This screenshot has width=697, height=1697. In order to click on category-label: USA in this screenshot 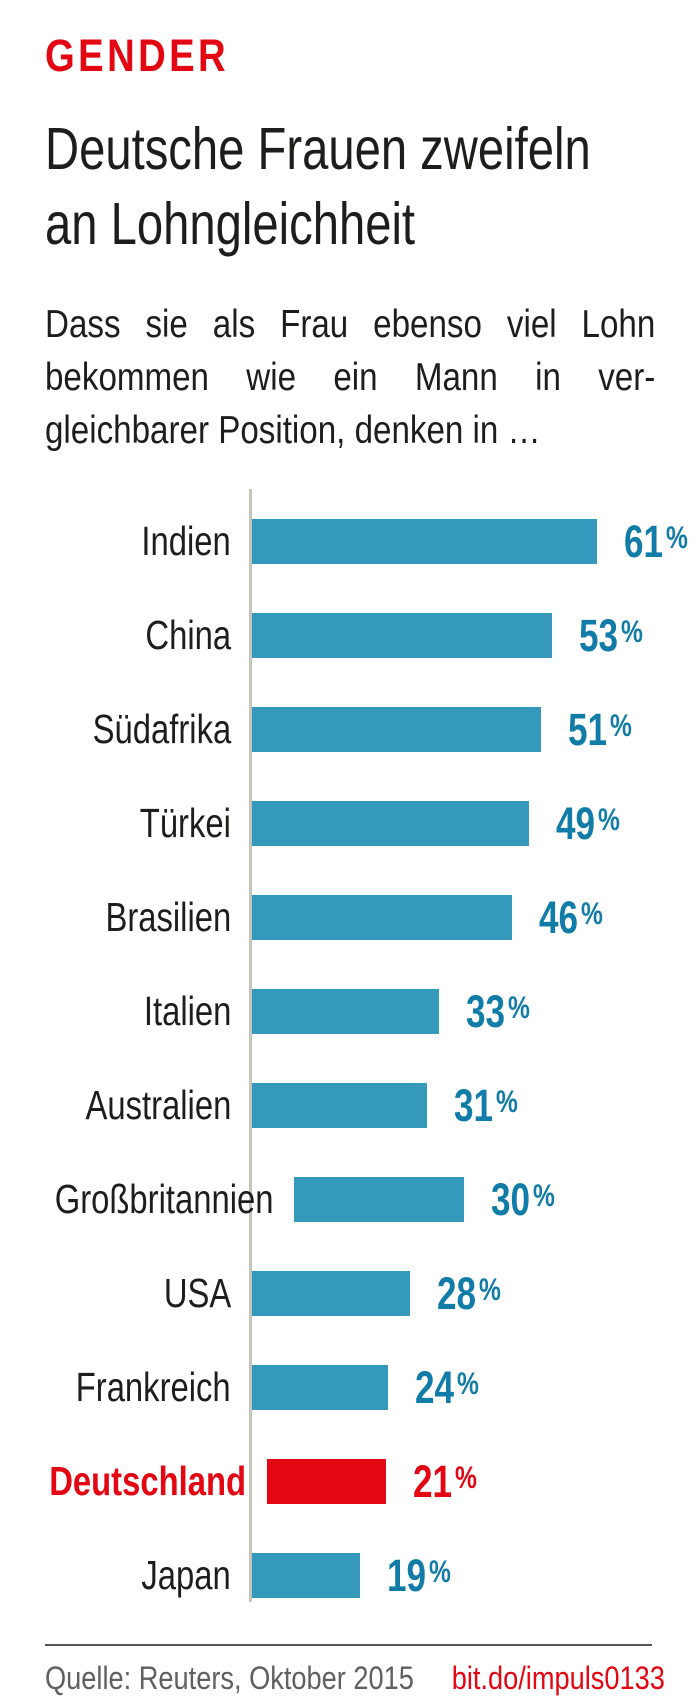, I will do `click(197, 1293)`.